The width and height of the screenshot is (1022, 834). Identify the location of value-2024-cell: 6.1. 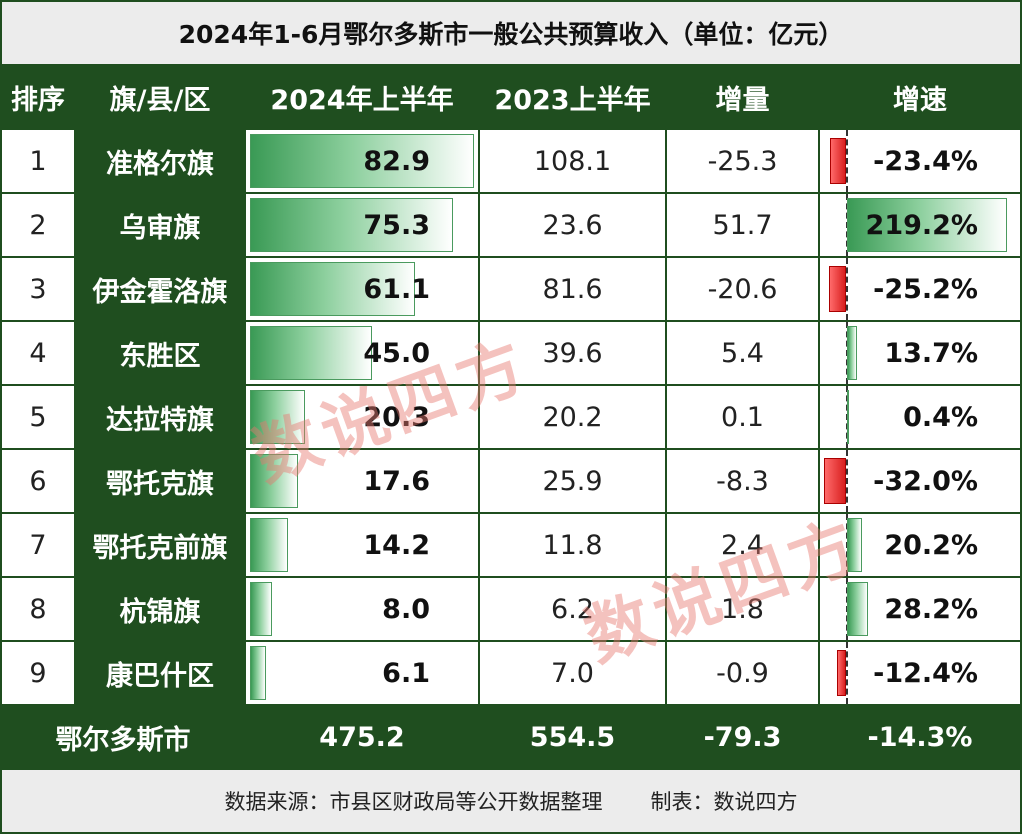
(362, 673).